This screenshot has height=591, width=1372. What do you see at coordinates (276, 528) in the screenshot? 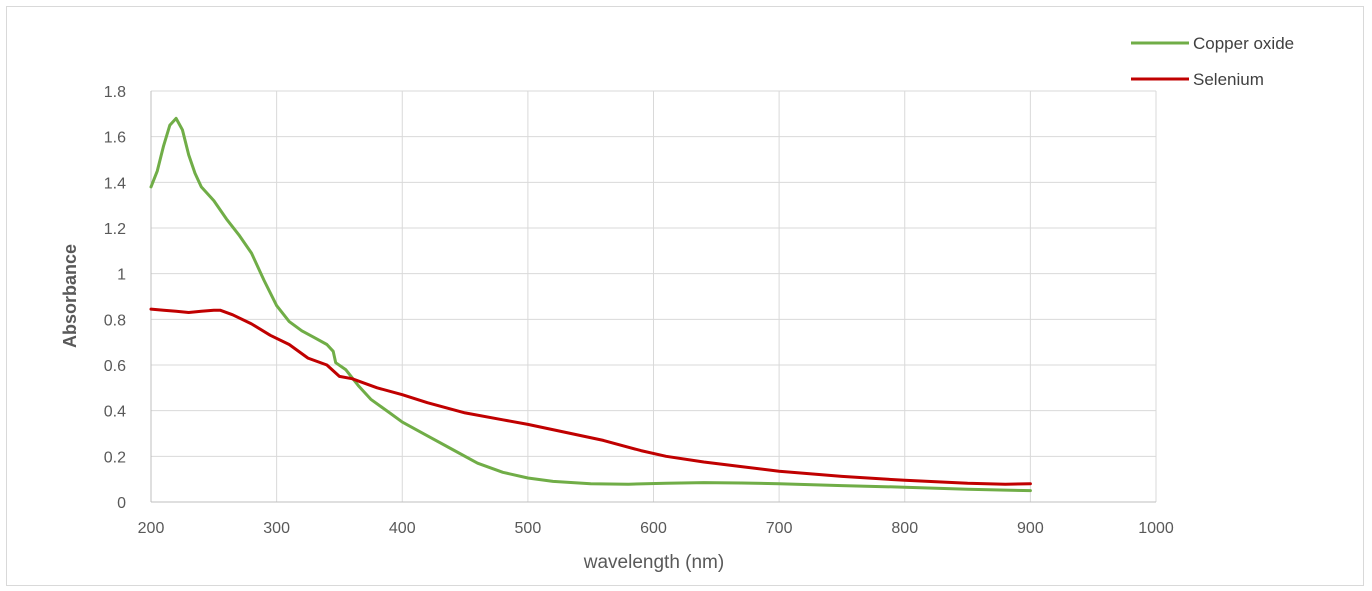
I see `x-tick-label: 300` at bounding box center [276, 528].